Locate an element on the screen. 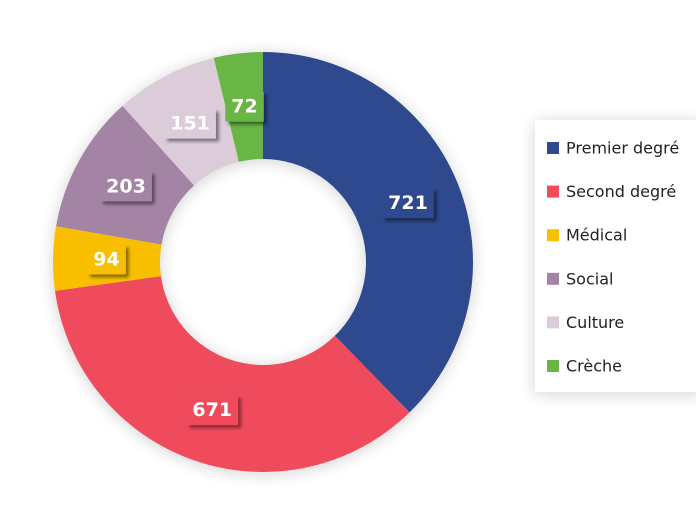 This screenshot has width=696, height=505. data-label: 94 is located at coordinates (106, 259).